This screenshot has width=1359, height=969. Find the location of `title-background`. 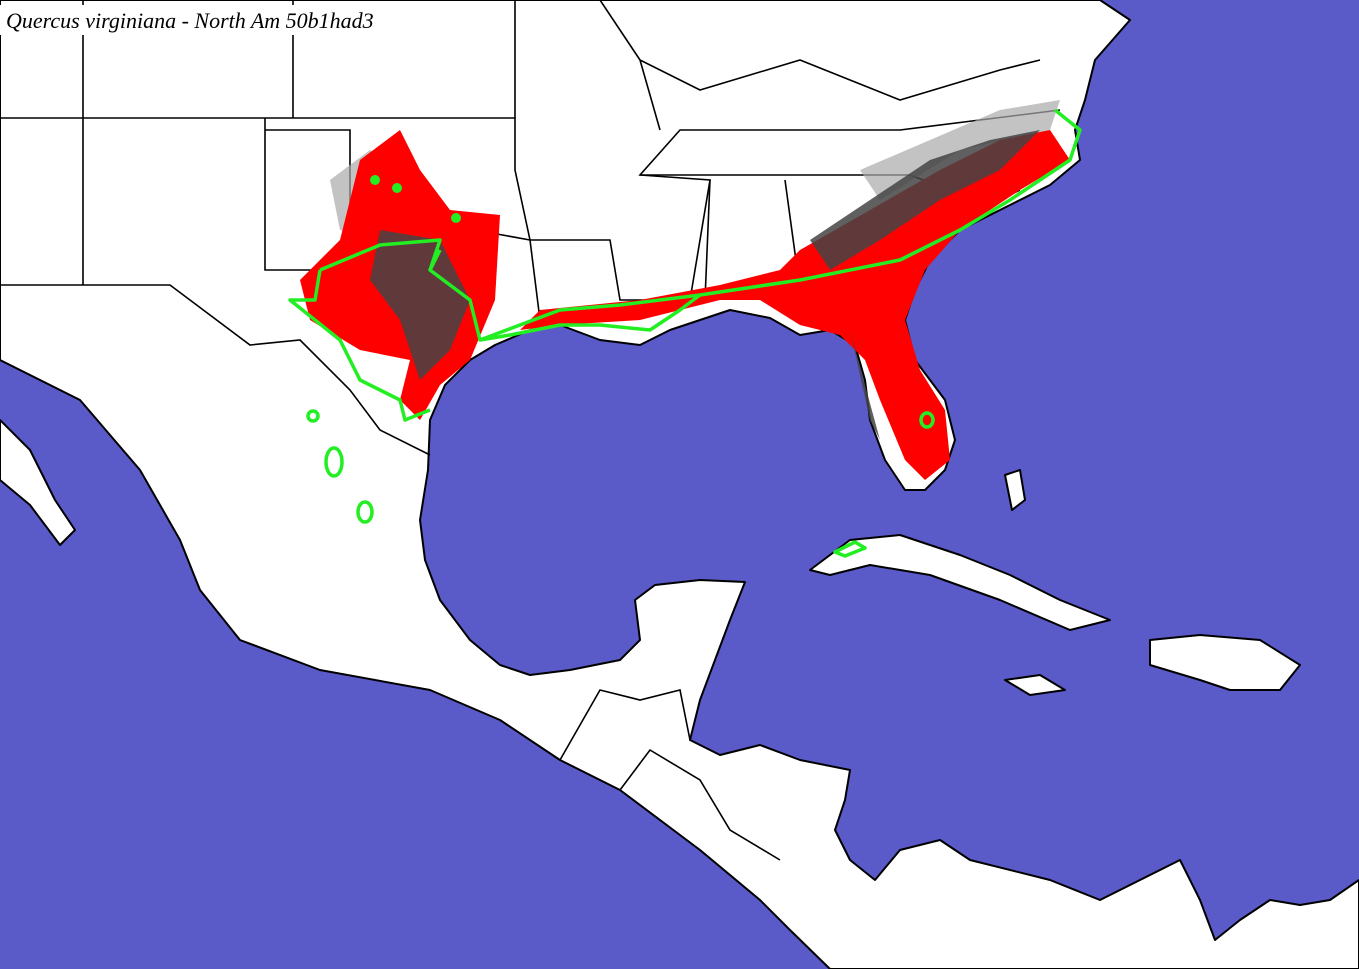

title-background is located at coordinates (250, 20).